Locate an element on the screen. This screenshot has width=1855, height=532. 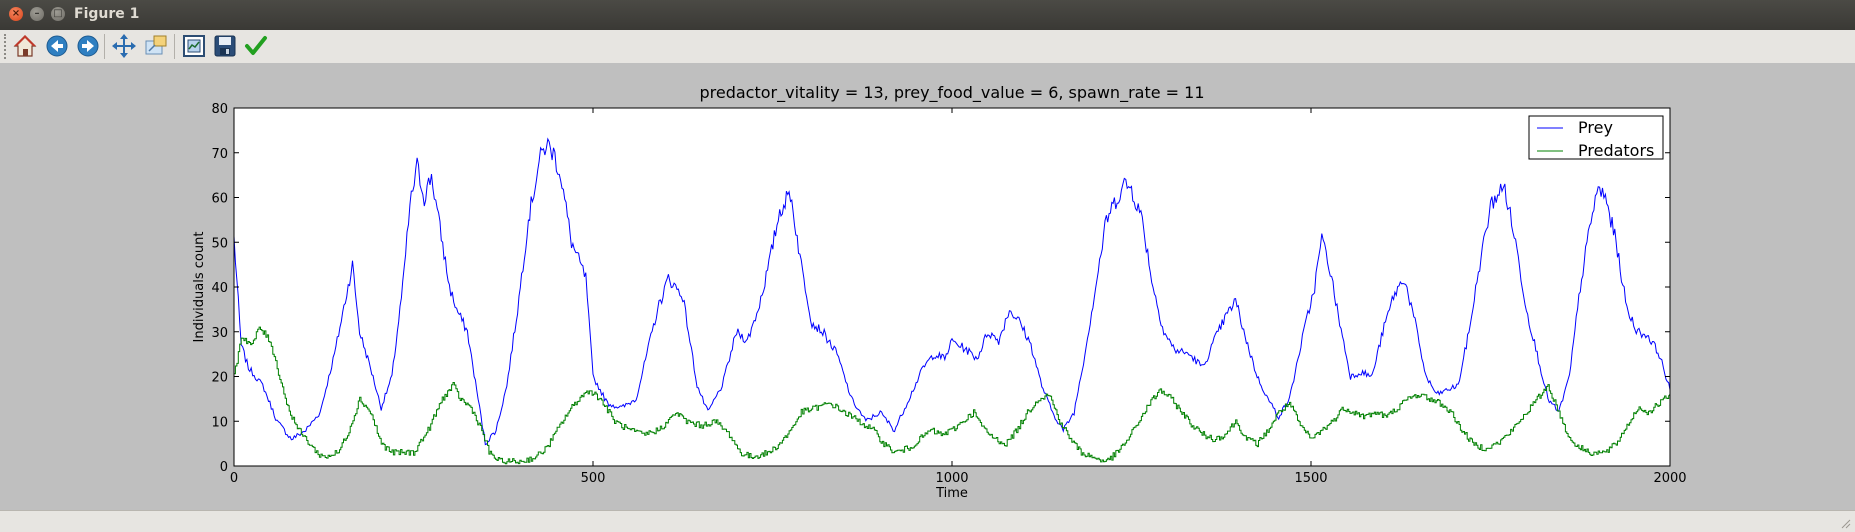
y-tick-label: 20 is located at coordinates (219, 378).